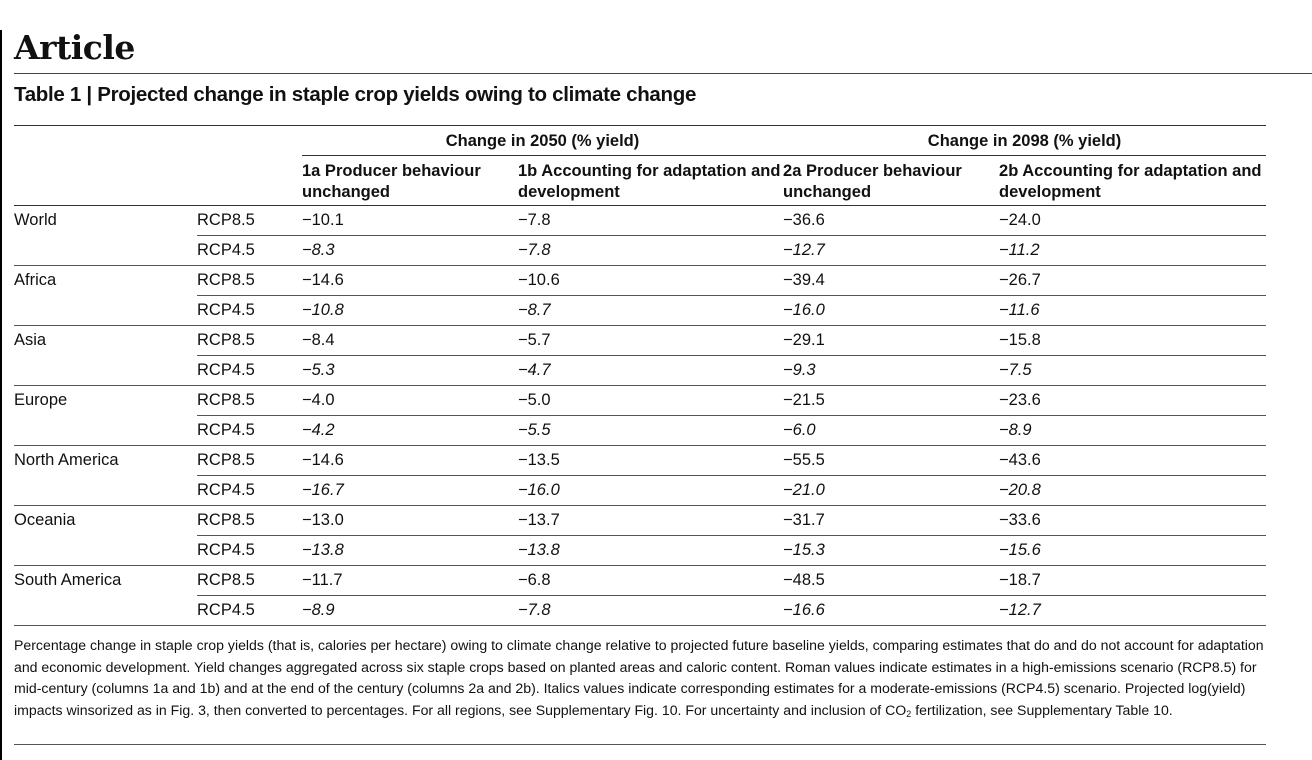 This screenshot has height=760, width=1312. What do you see at coordinates (410, 220) in the screenshot?
I see `value-cell-1a: −10.1` at bounding box center [410, 220].